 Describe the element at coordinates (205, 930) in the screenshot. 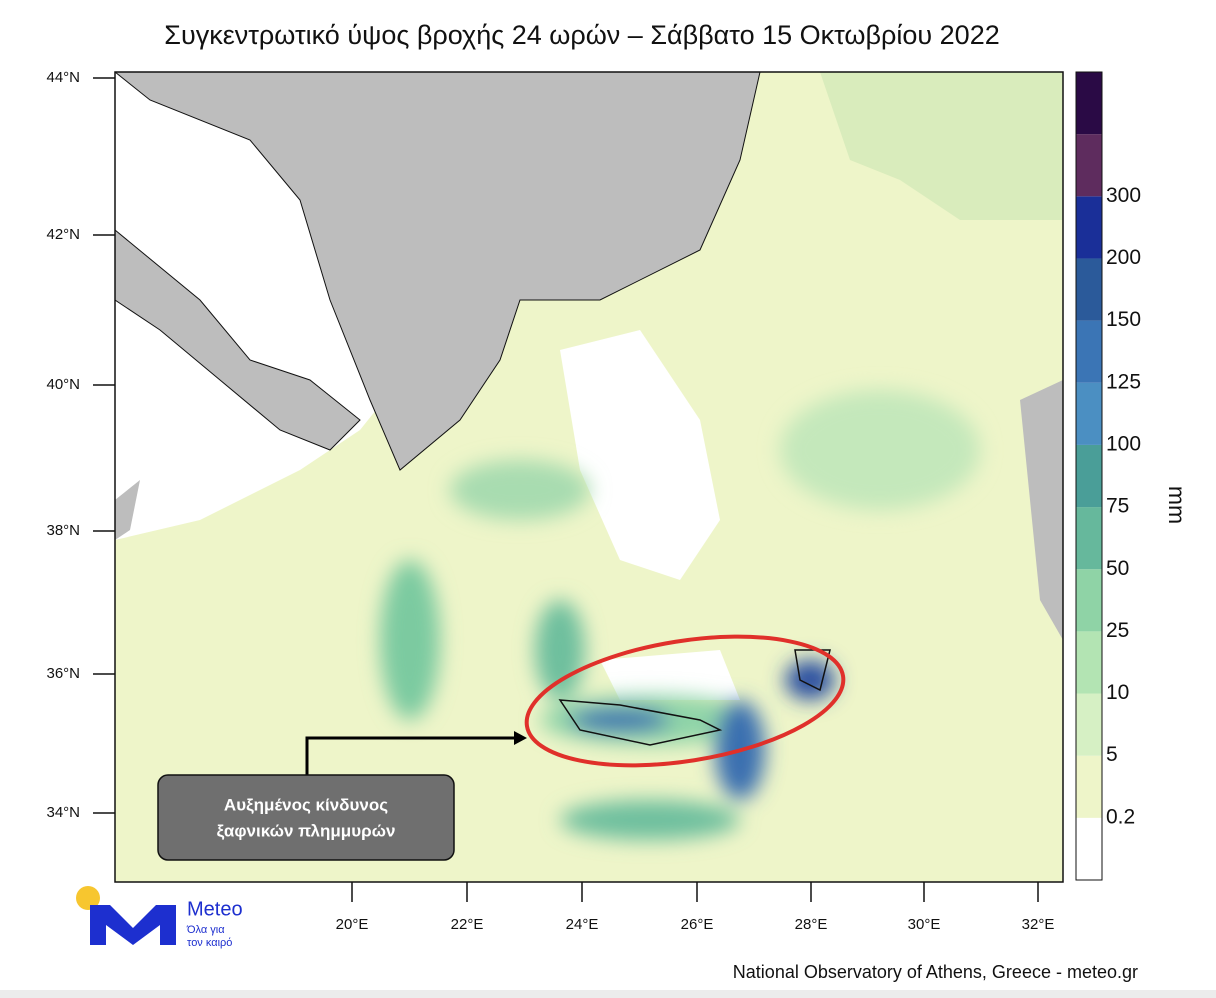

I see `logo-tagline: Όλα για` at that location.